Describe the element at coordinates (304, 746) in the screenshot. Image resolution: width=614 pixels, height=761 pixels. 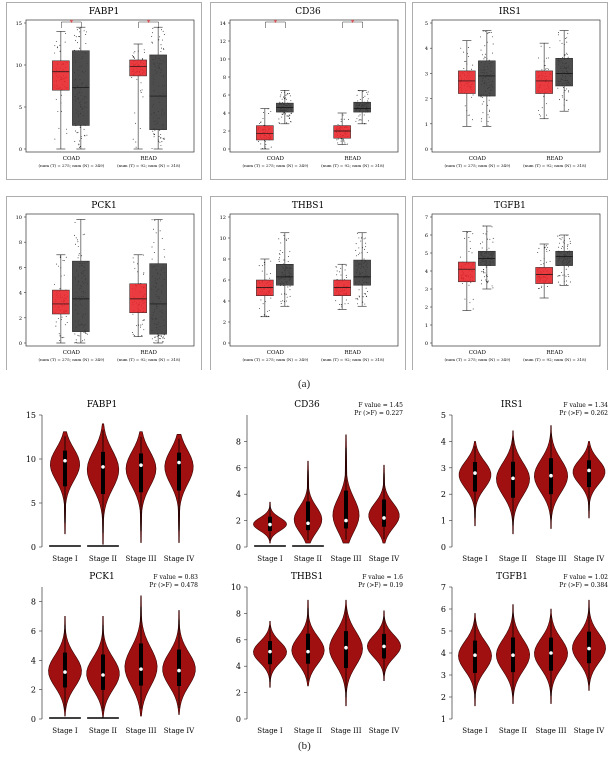
I see `panel-b-label: (b)` at that location.